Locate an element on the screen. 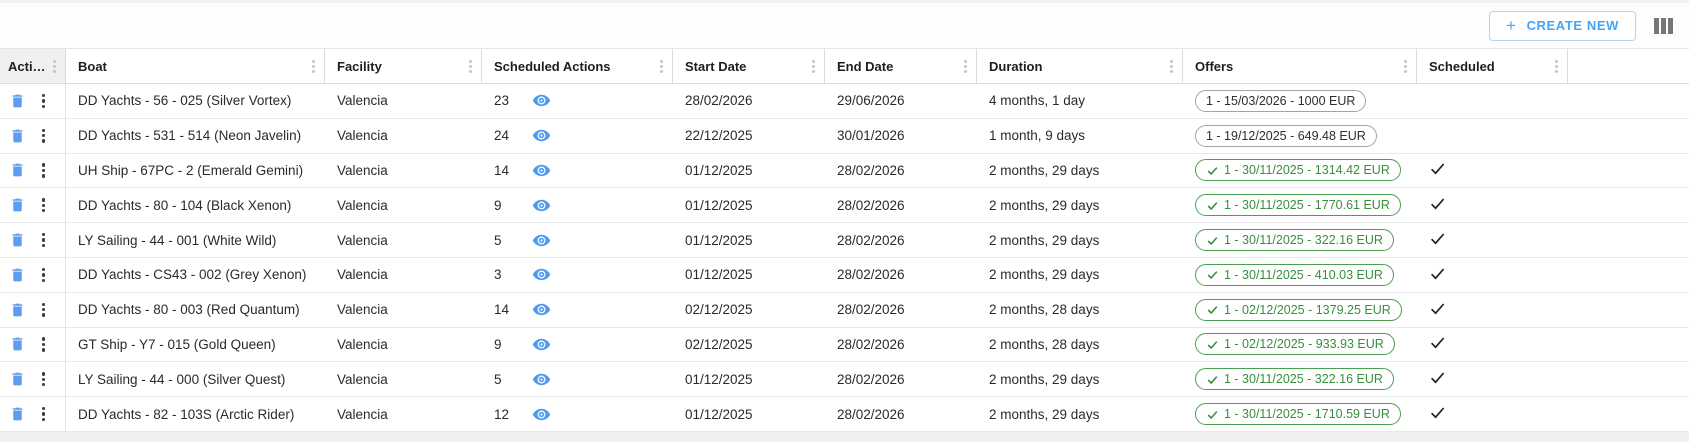 This screenshot has height=443, width=1689. offer-chip: 1 - 19/12/2025 - 649.48 EUR is located at coordinates (1286, 135).